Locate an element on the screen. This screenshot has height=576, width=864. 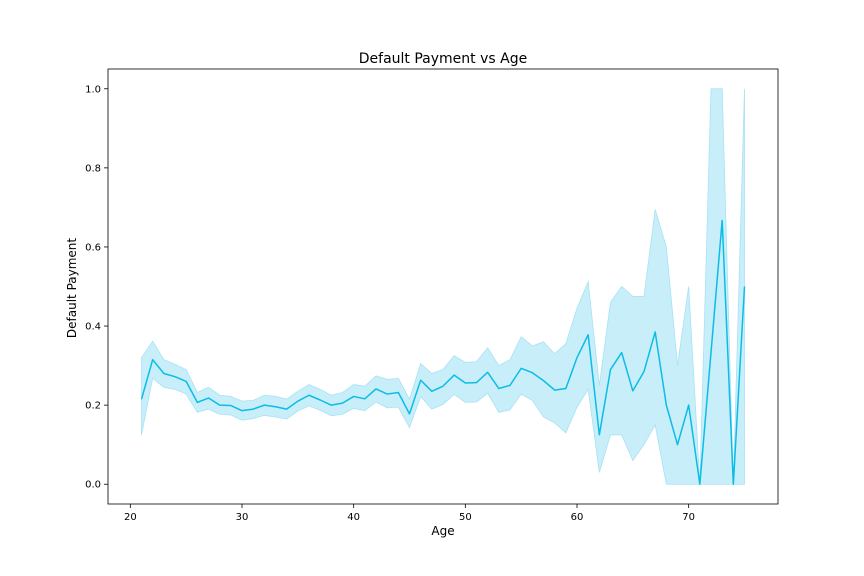
y-tick-label: 0.2 is located at coordinates (93, 406).